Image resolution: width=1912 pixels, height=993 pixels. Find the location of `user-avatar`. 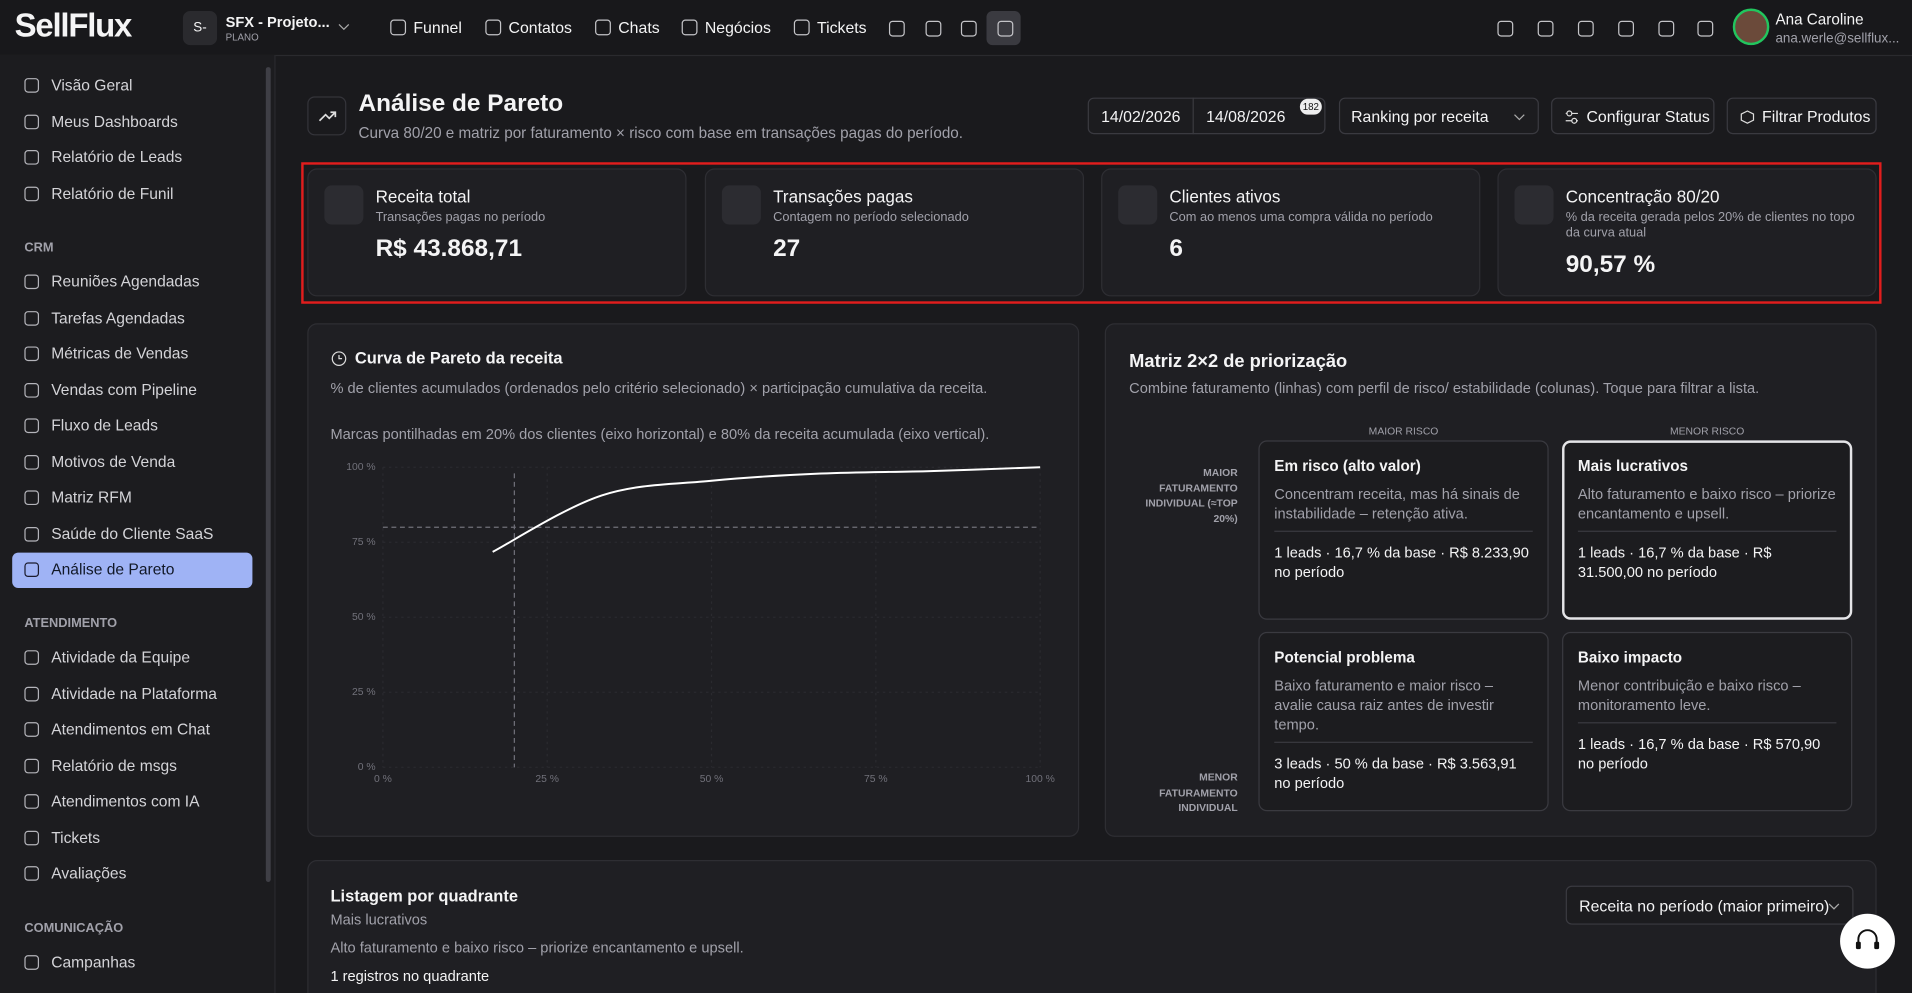

user-avatar is located at coordinates (1751, 27).